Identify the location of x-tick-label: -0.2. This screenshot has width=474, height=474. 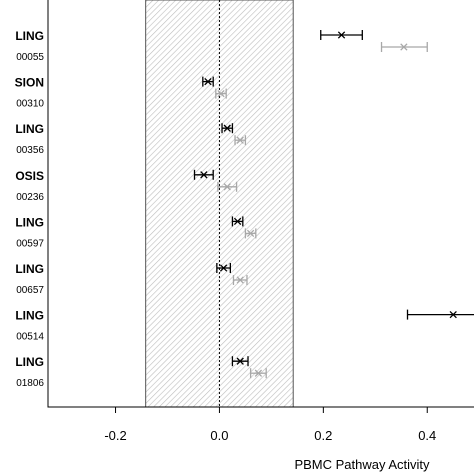
(115, 435).